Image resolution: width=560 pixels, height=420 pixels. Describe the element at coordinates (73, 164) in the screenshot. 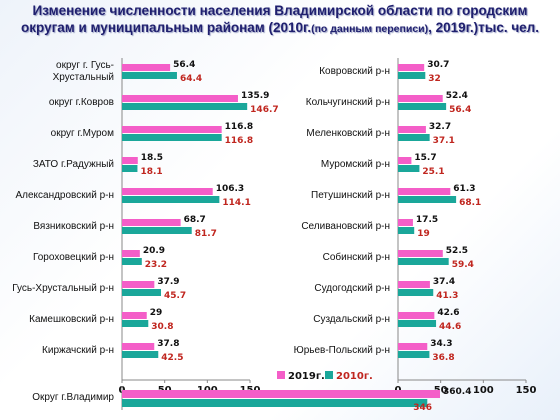

I see `category-label: ЗАТО г.Радужный` at that location.